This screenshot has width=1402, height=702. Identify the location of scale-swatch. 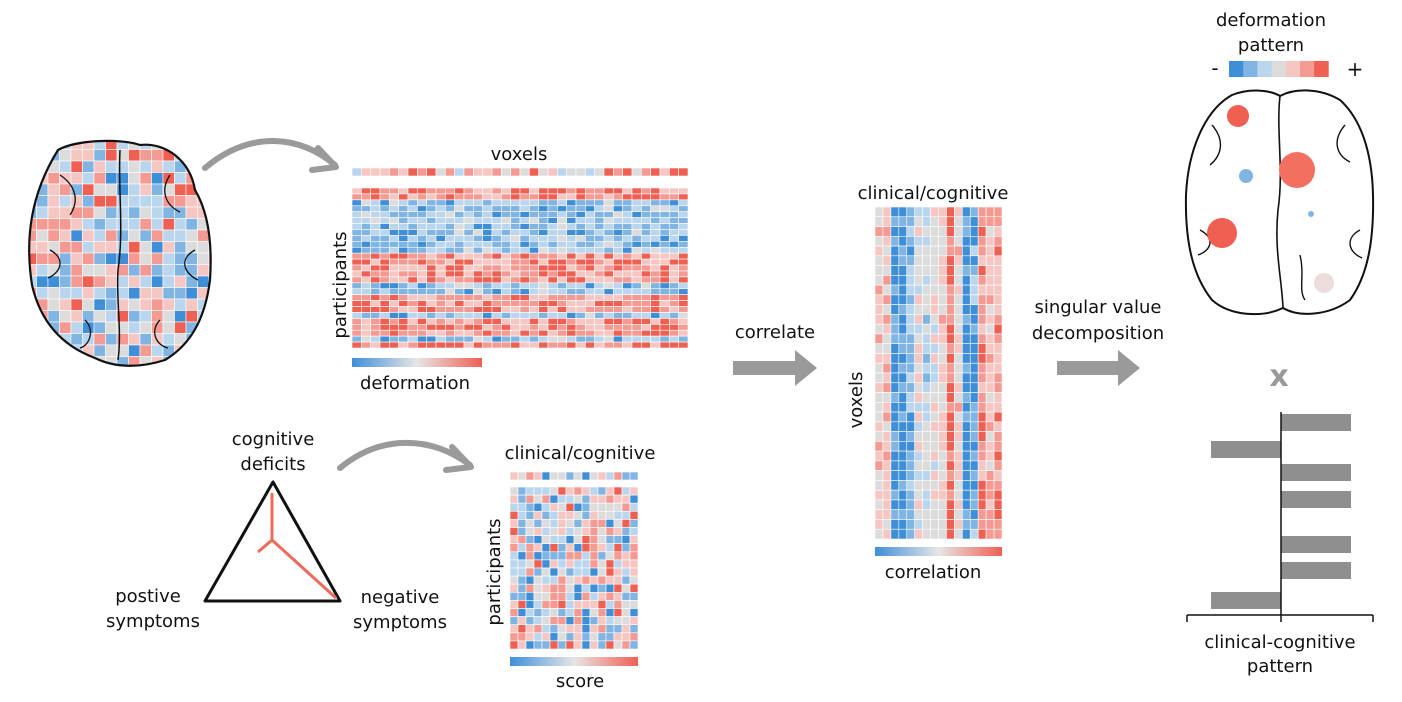
(1236, 69).